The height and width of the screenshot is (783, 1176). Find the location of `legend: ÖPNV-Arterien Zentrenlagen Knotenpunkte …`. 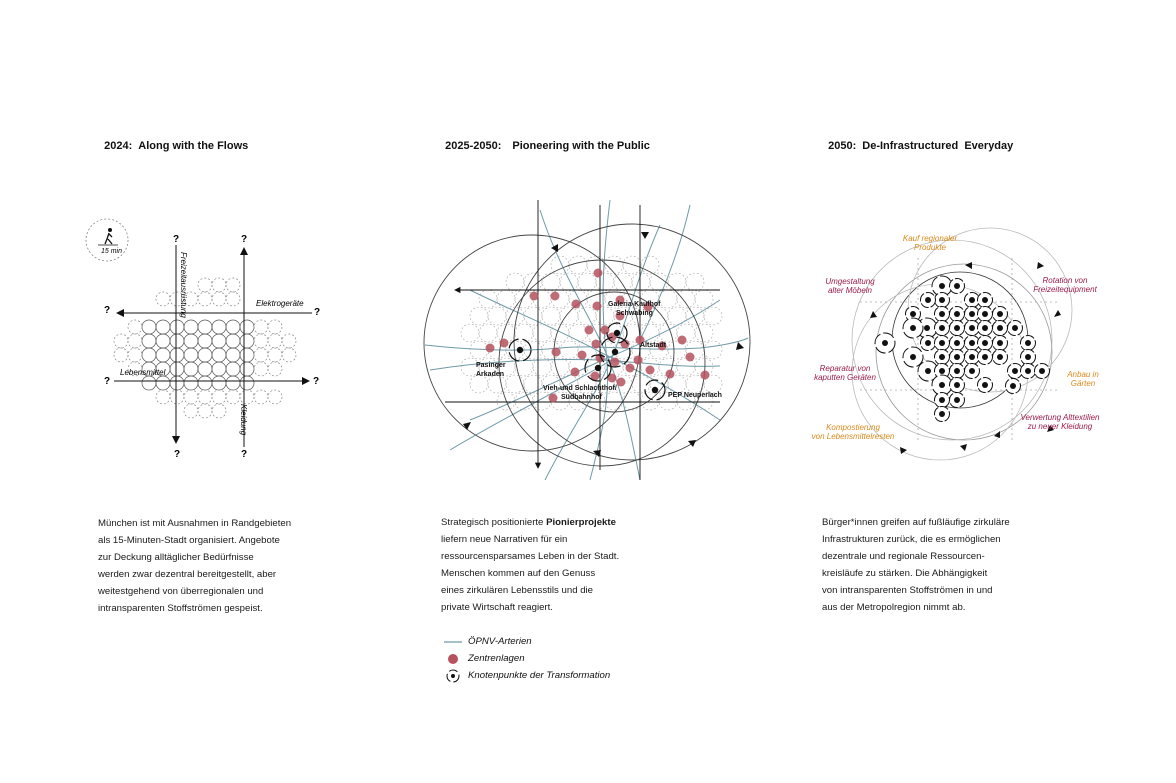

legend: ÖPNV-Arterien Zentrenlagen Knotenpunkte … is located at coordinates (527, 658).